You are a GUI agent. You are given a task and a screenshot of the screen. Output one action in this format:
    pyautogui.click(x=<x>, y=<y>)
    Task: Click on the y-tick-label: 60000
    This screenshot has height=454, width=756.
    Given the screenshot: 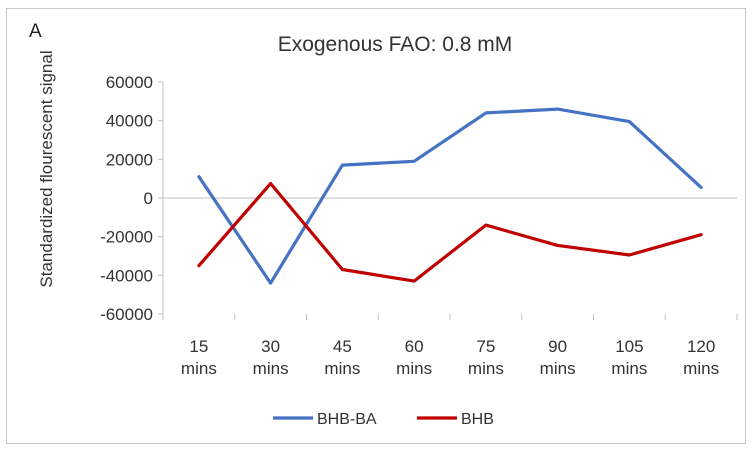 What is the action you would take?
    pyautogui.click(x=129, y=82)
    